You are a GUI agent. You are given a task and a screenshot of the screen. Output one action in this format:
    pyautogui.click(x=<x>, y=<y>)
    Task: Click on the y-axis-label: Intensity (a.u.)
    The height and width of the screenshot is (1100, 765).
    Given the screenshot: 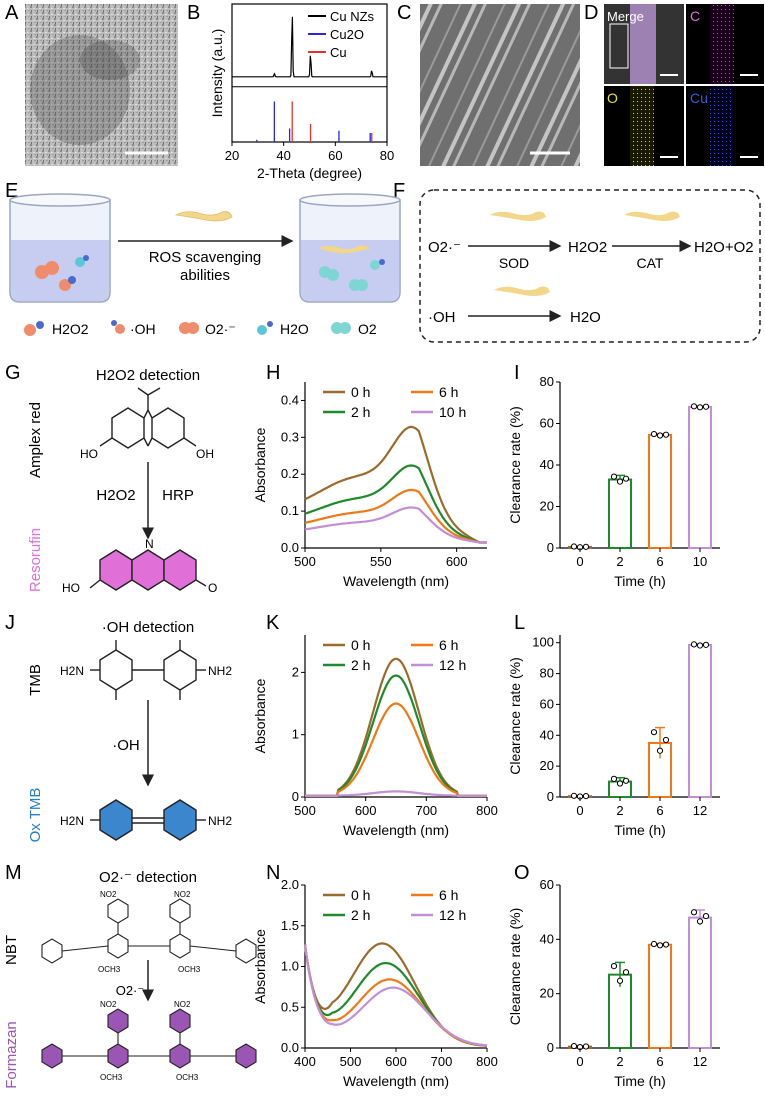 What is the action you would take?
    pyautogui.click(x=217, y=73)
    